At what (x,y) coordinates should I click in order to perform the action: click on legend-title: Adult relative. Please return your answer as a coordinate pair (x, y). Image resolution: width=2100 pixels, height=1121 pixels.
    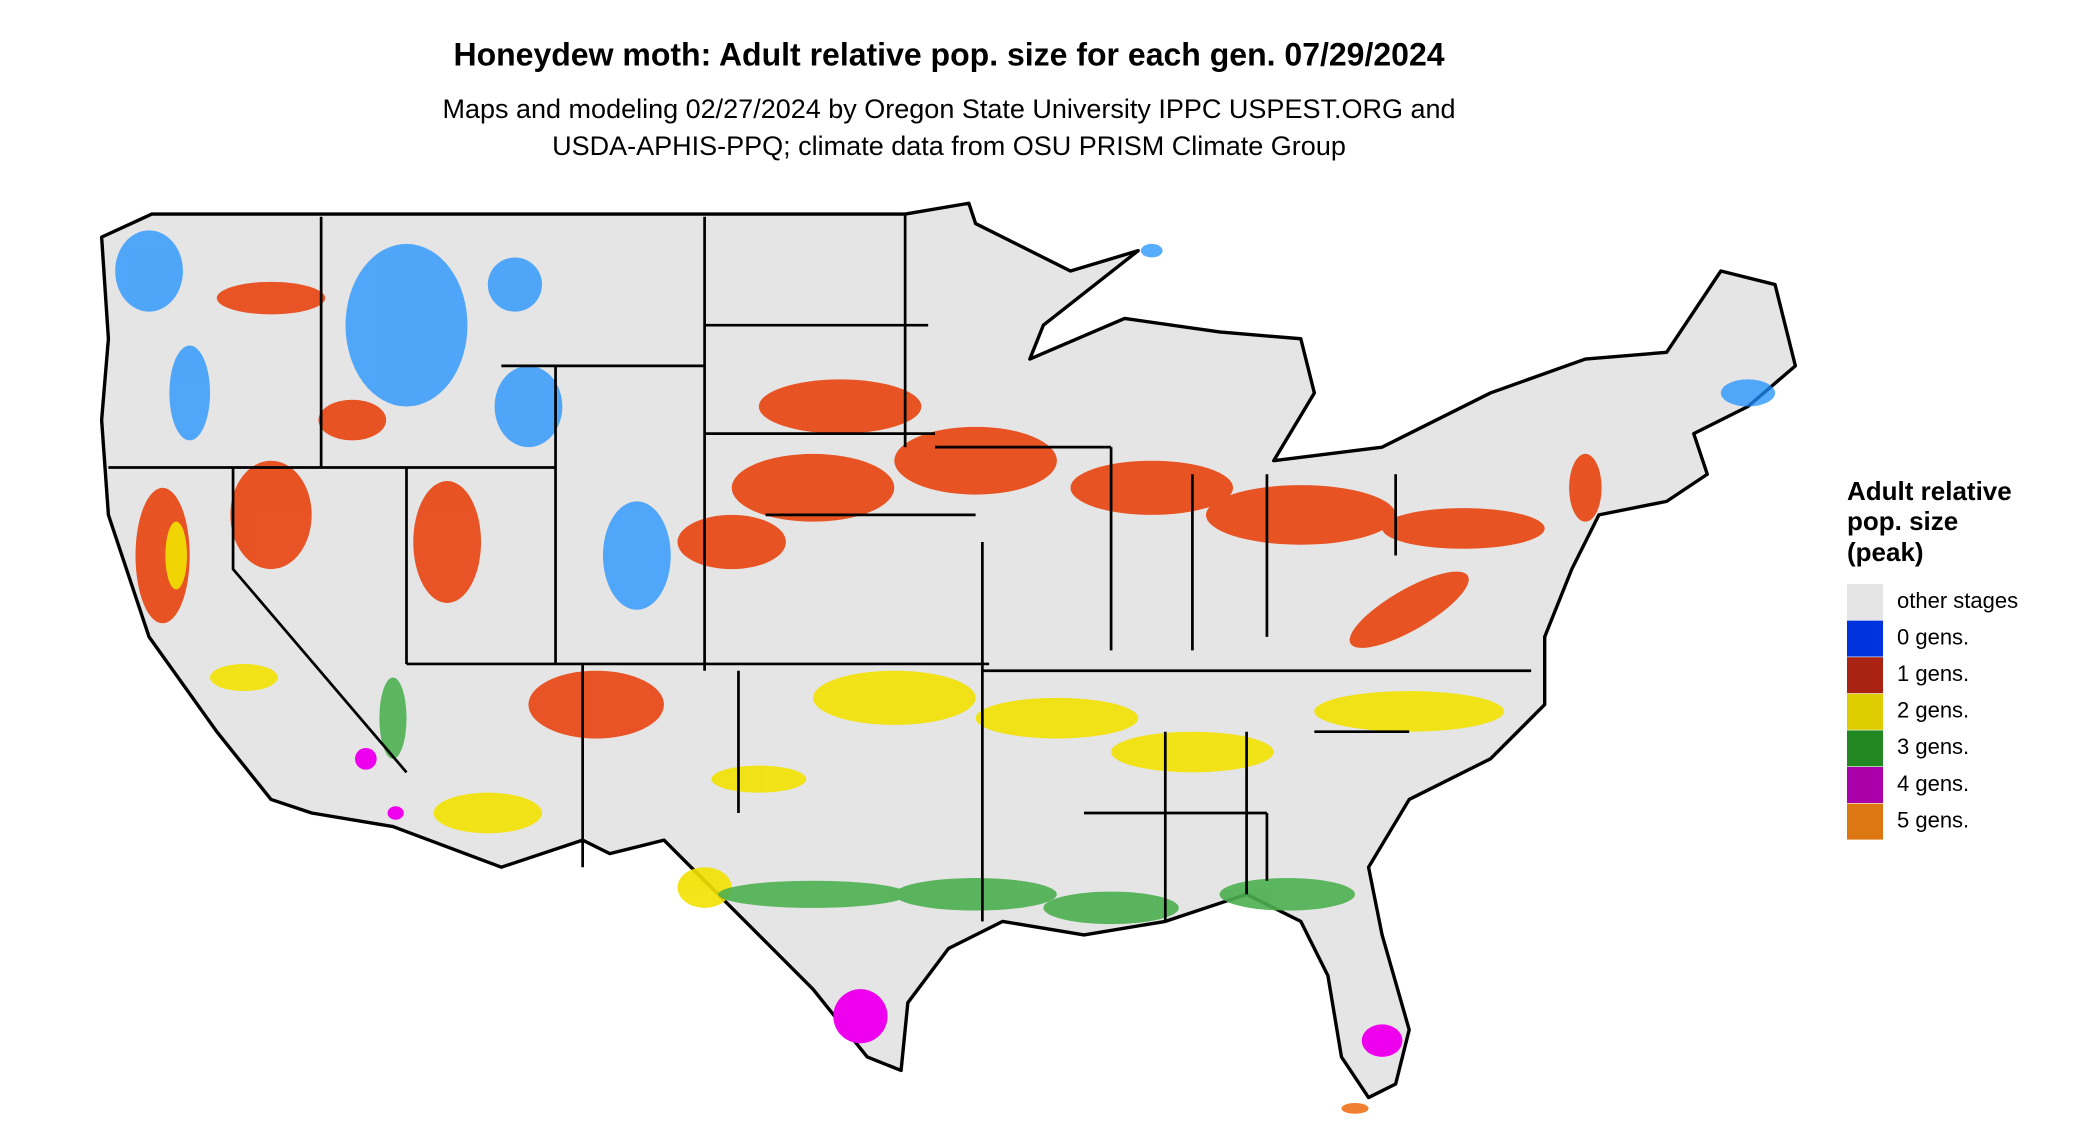
    Looking at the image, I should click on (1929, 491).